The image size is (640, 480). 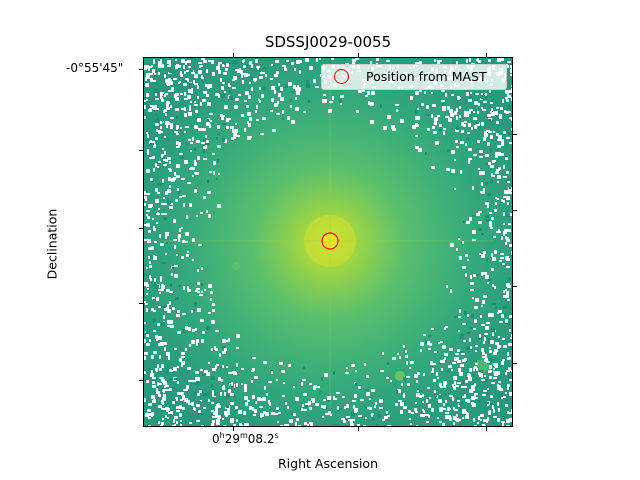 What do you see at coordinates (245, 438) in the screenshot?
I see `x-tick-label: 0h29m08.2s` at bounding box center [245, 438].